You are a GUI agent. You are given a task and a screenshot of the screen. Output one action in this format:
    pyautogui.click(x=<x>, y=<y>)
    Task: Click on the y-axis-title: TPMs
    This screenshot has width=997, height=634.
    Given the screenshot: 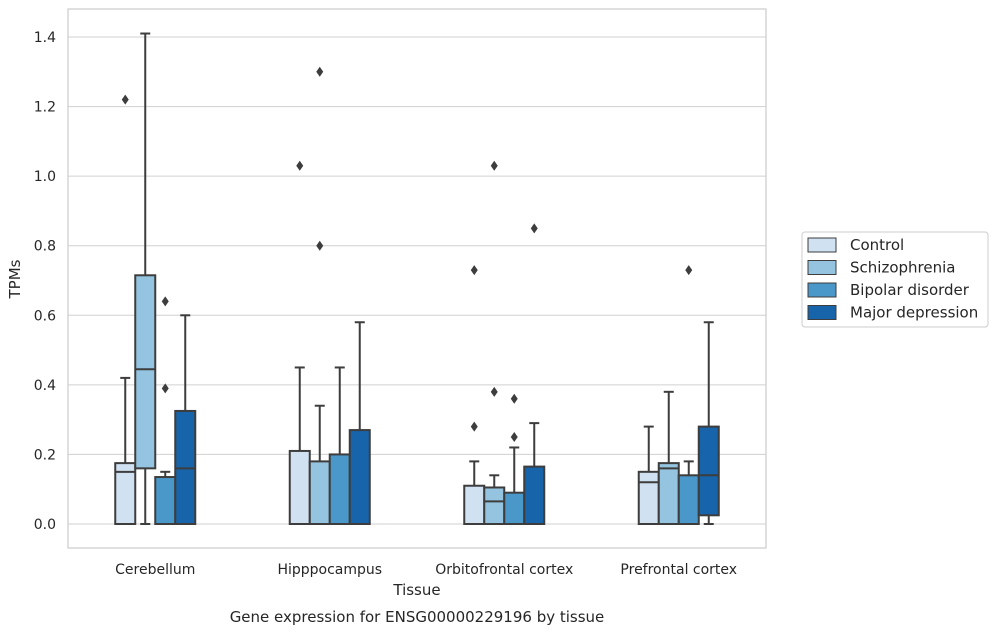 What is the action you would take?
    pyautogui.click(x=15, y=279)
    